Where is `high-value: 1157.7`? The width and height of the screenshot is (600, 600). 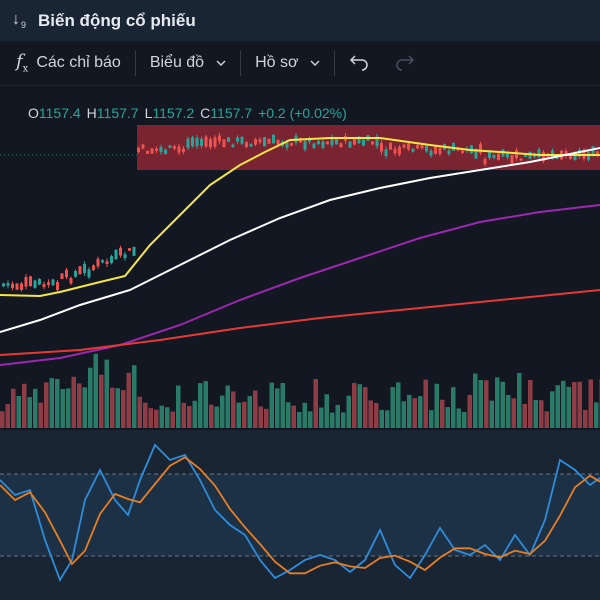 high-value: 1157.7 is located at coordinates (117, 113).